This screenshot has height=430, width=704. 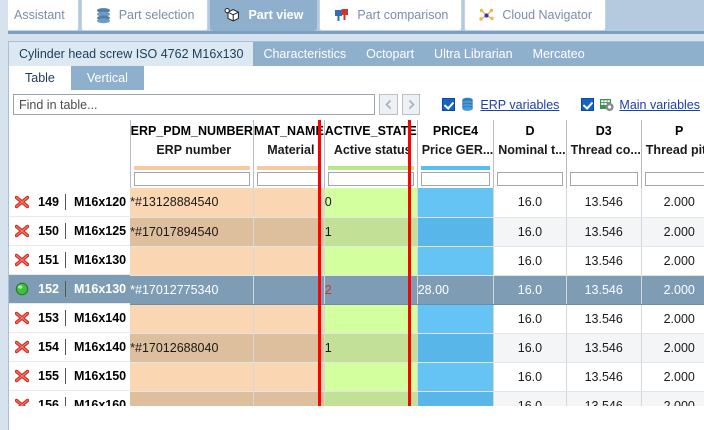 What do you see at coordinates (70, 260) in the screenshot?
I see `row-identifier-cell: 151 M16x130` at bounding box center [70, 260].